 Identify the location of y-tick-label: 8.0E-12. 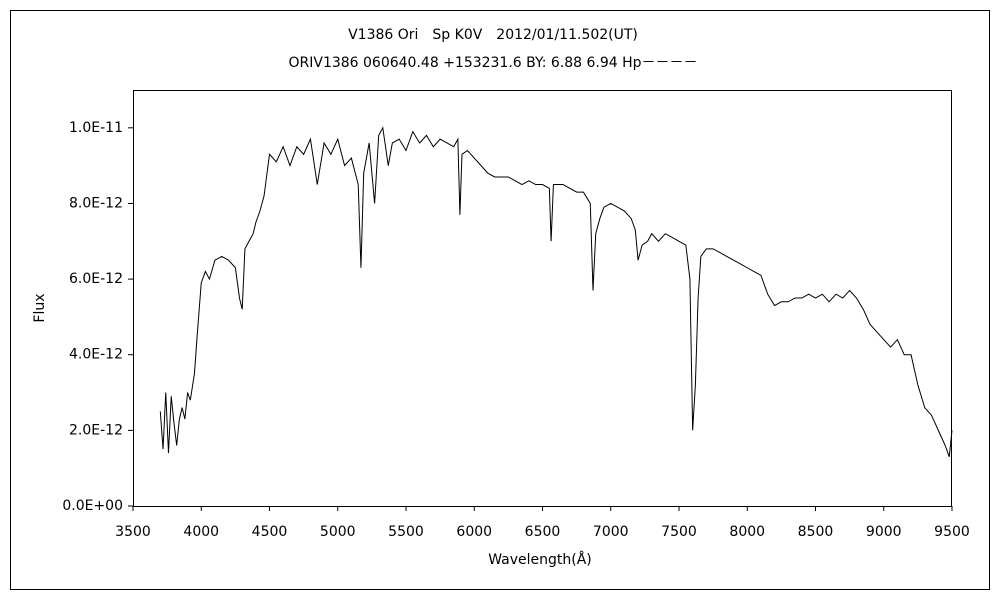
(96, 203).